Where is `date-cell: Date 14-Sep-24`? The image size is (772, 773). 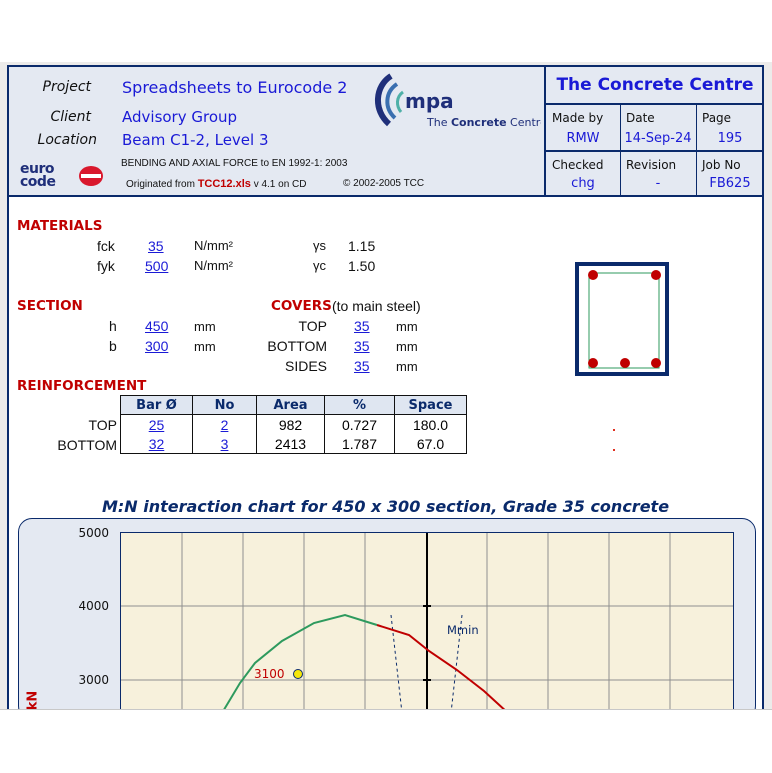
date-cell: Date 14-Sep-24 is located at coordinates (658, 127).